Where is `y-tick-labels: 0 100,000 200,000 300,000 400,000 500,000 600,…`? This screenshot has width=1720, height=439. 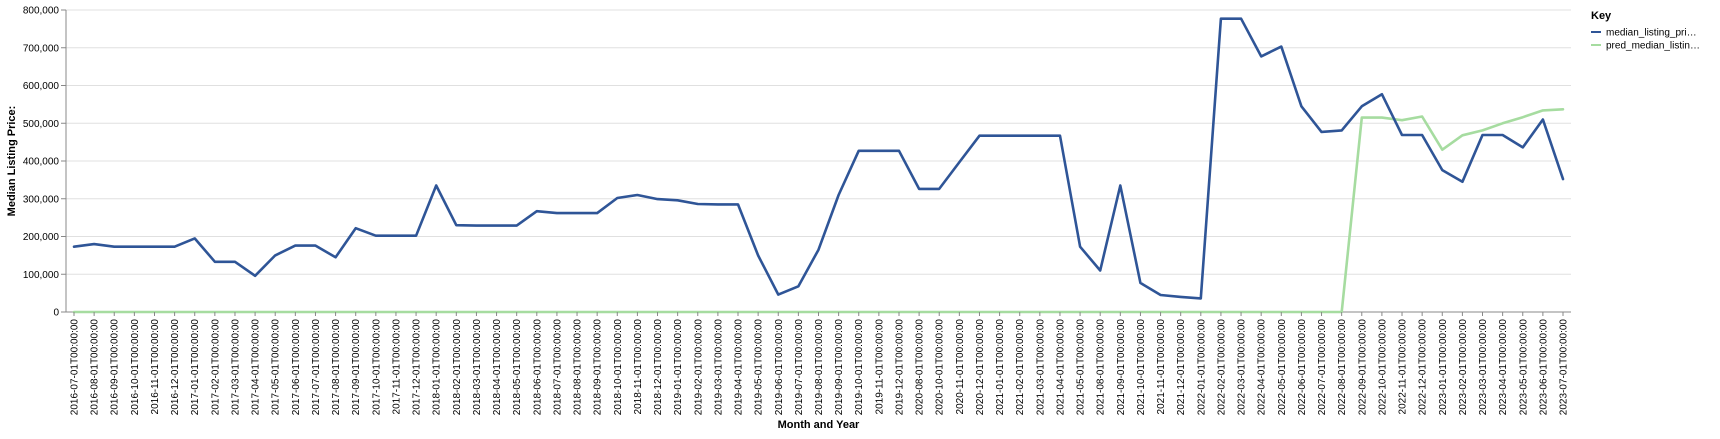 y-tick-labels: 0 100,000 200,000 300,000 400,000 500,000 600,… is located at coordinates (44, 162).